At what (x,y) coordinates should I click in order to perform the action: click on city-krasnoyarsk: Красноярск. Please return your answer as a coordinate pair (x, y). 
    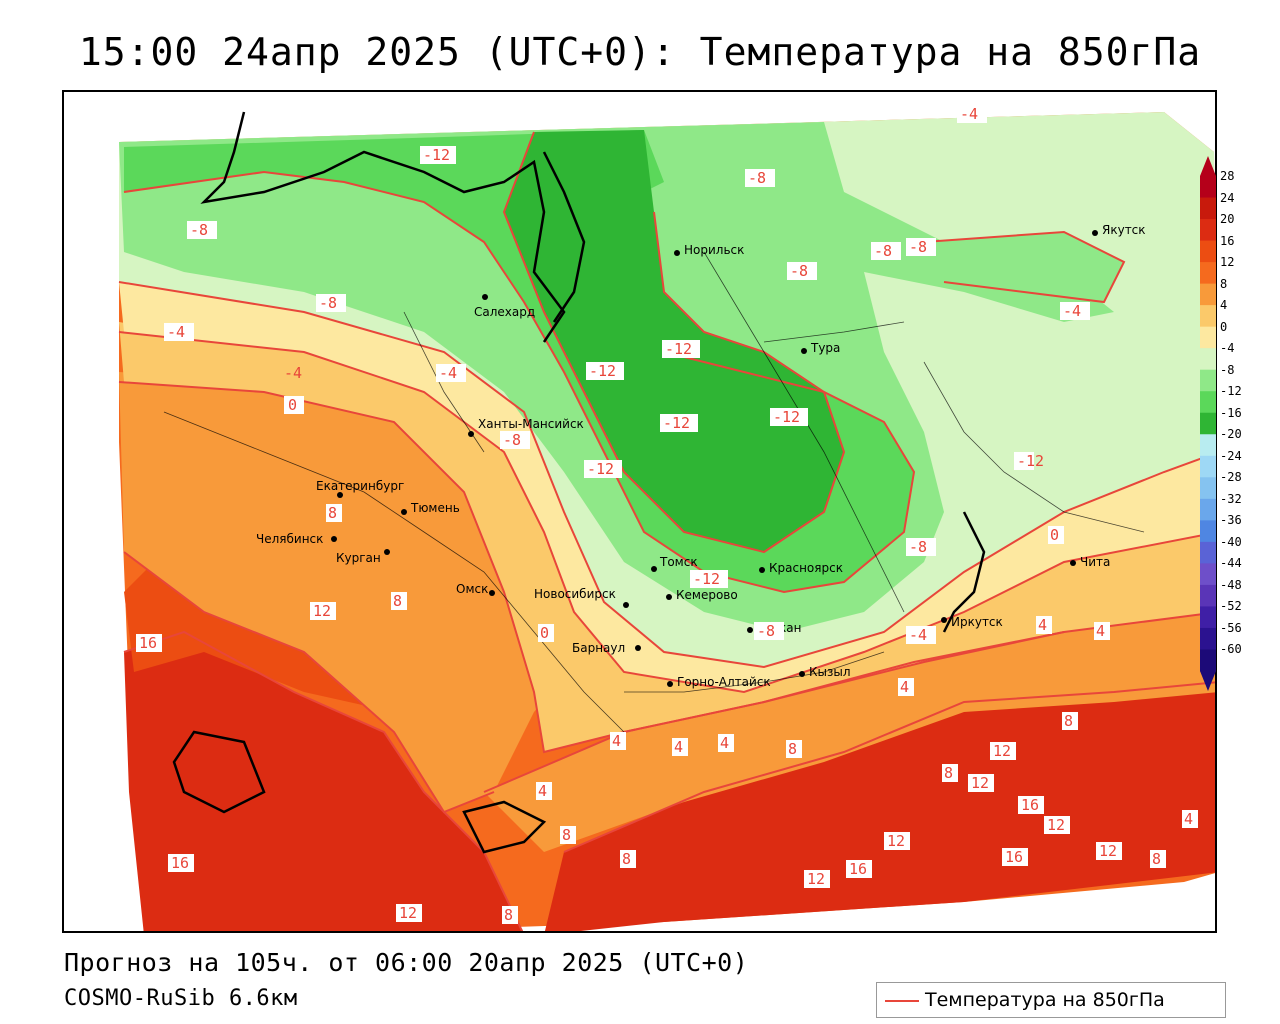
    Looking at the image, I should click on (801, 568).